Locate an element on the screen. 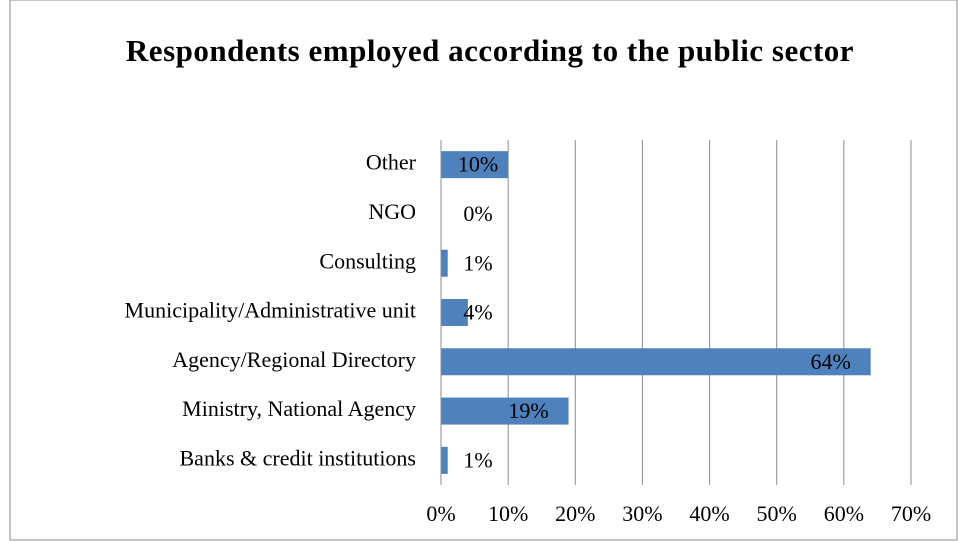 This screenshot has height=541, width=958. y-tick-label: Other is located at coordinates (391, 162).